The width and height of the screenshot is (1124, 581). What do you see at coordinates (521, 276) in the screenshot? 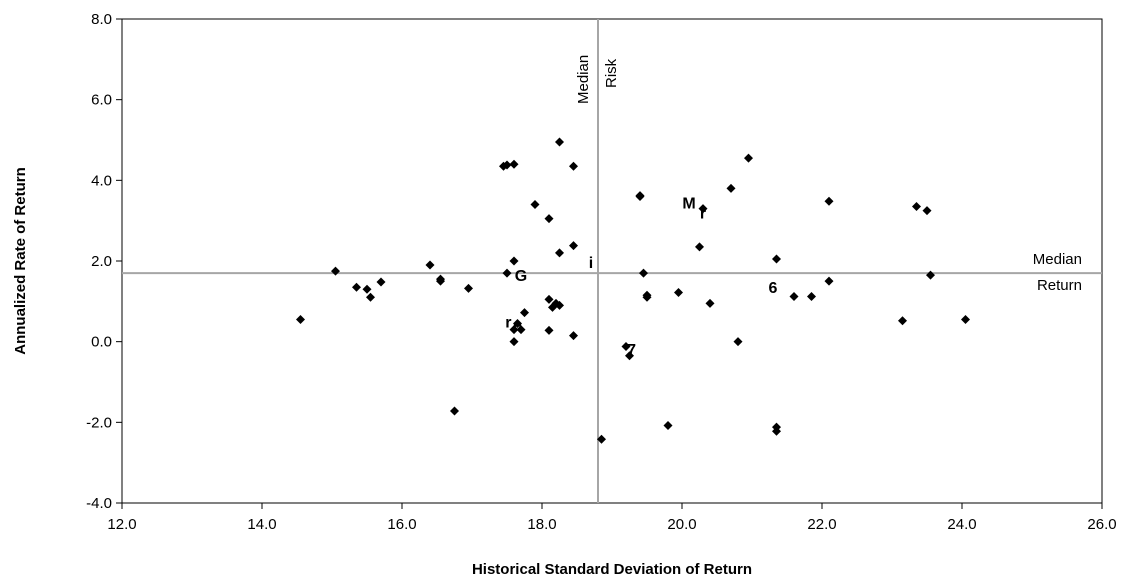
I see `point-annotation: G` at bounding box center [521, 276].